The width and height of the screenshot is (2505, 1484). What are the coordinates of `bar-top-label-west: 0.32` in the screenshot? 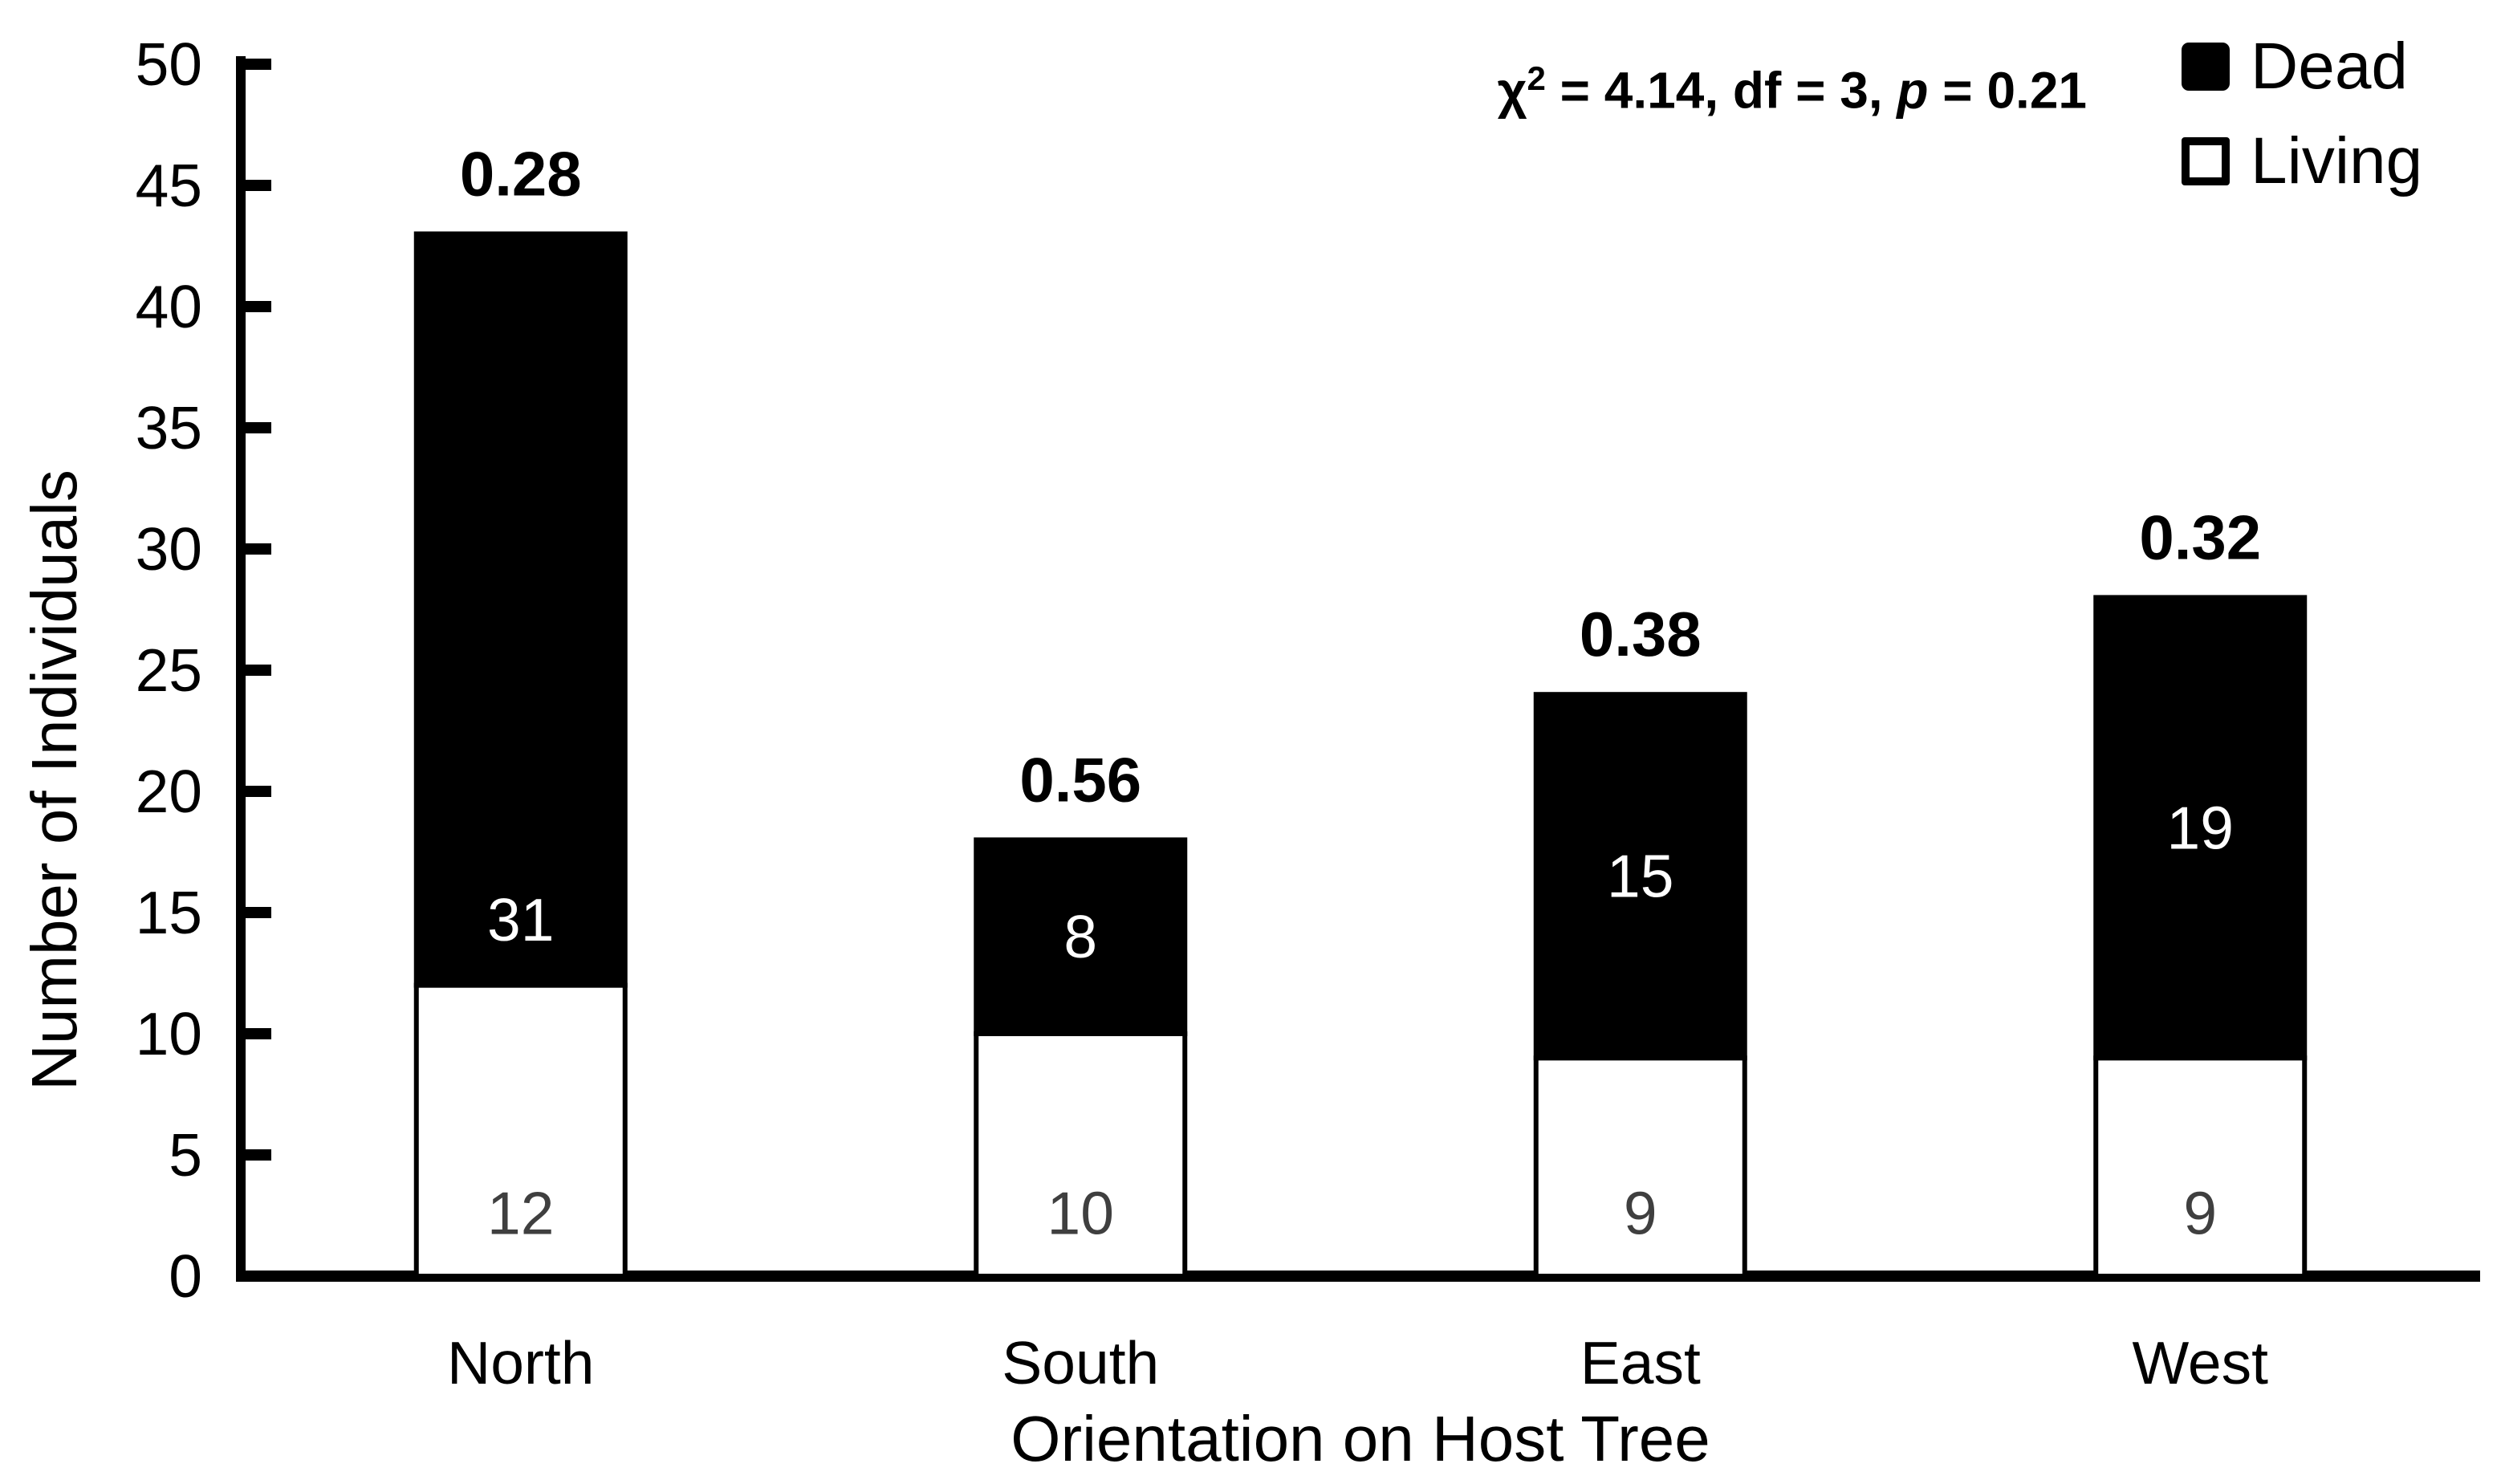 It's located at (2200, 537).